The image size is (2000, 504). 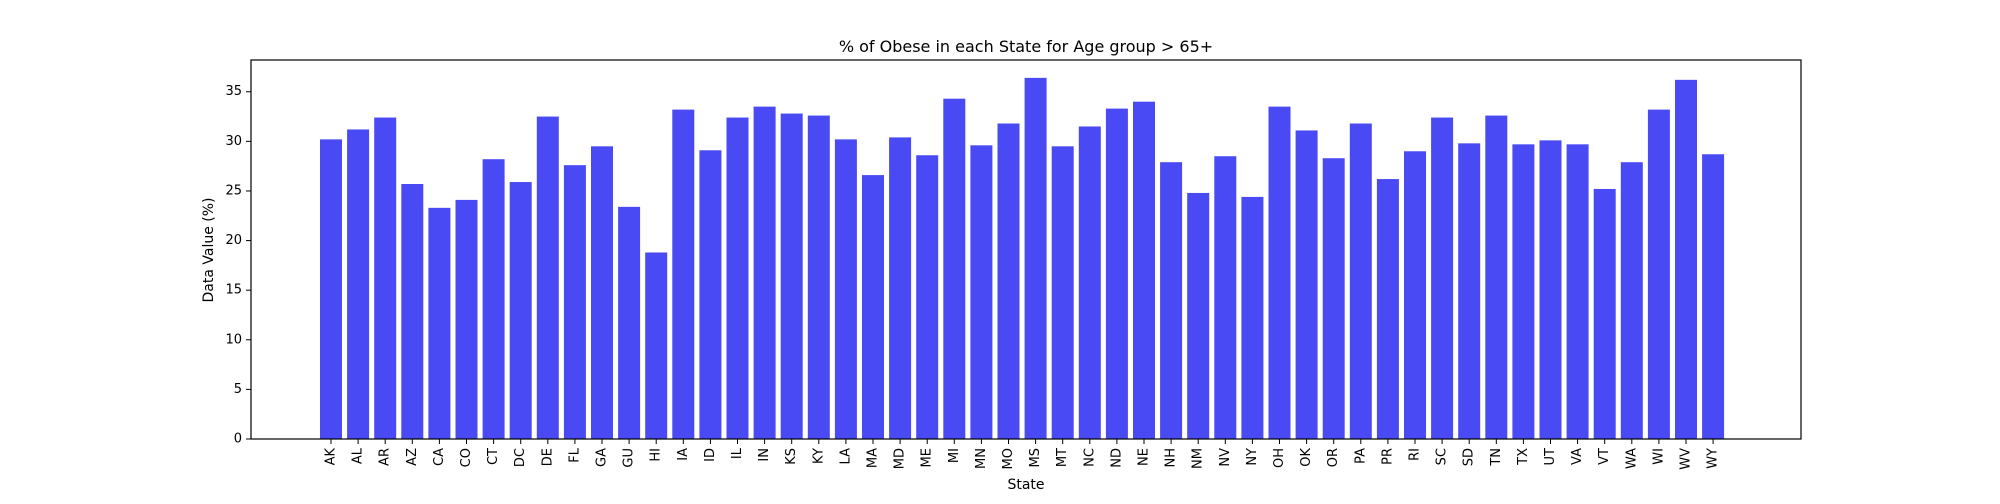 What do you see at coordinates (683, 274) in the screenshot?
I see `bar-ia` at bounding box center [683, 274].